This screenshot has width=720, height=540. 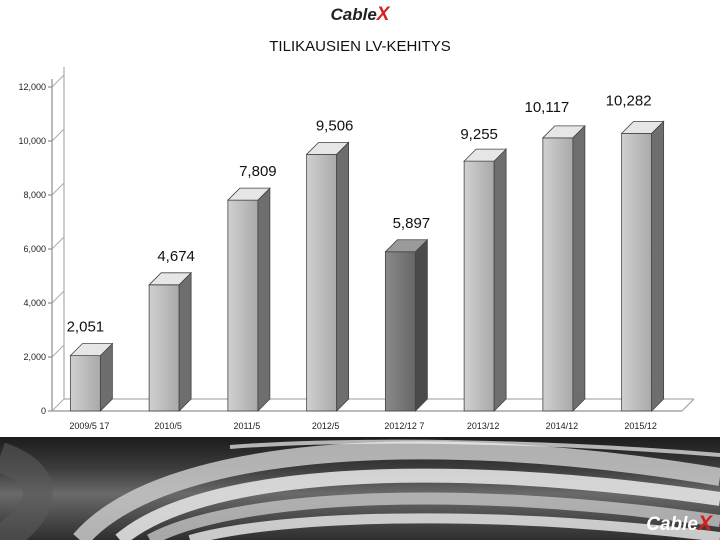 I want to click on x-tick-label: 2013/12, so click(x=483, y=426).